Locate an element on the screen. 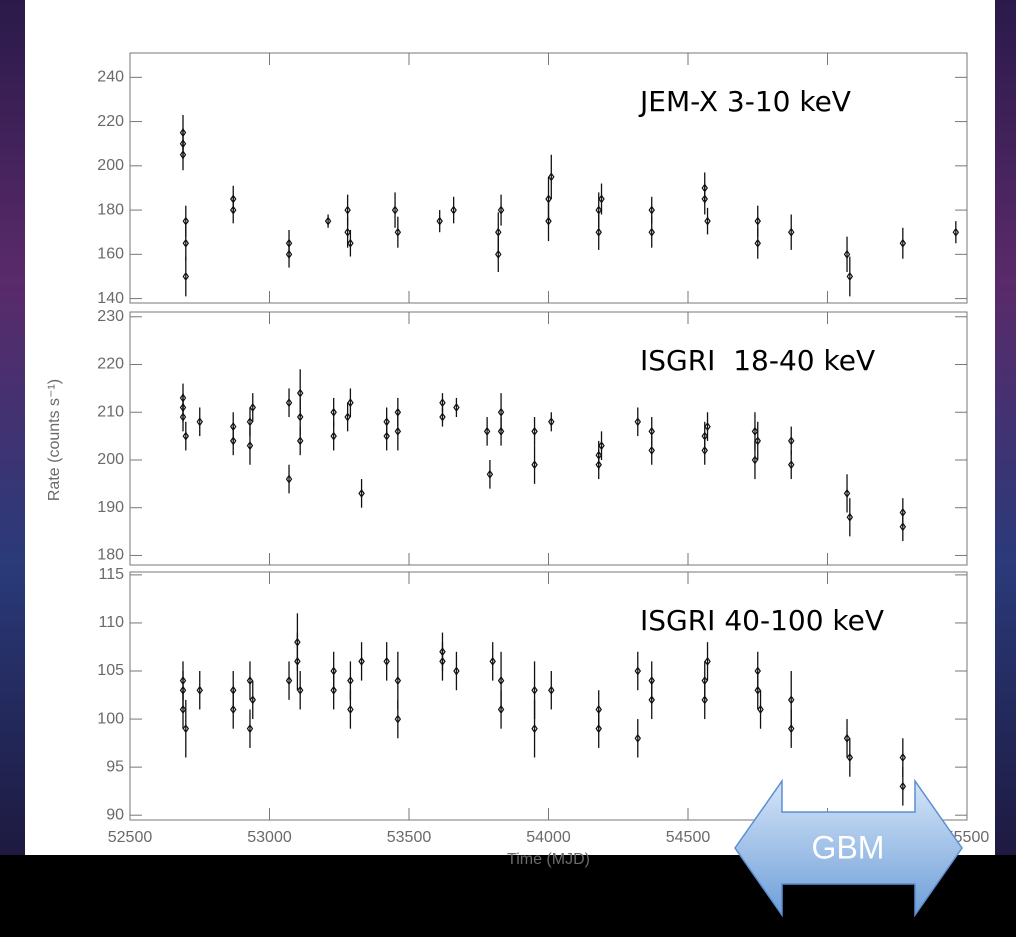  y-axis-label: Rate (counts s⁻¹) is located at coordinates (54, 440).